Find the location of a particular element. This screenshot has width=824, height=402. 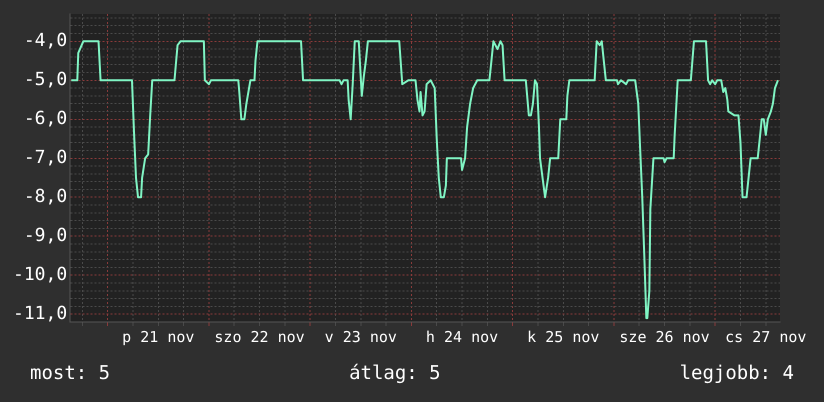

y-tick-label: -6,0 is located at coordinates (46, 118).